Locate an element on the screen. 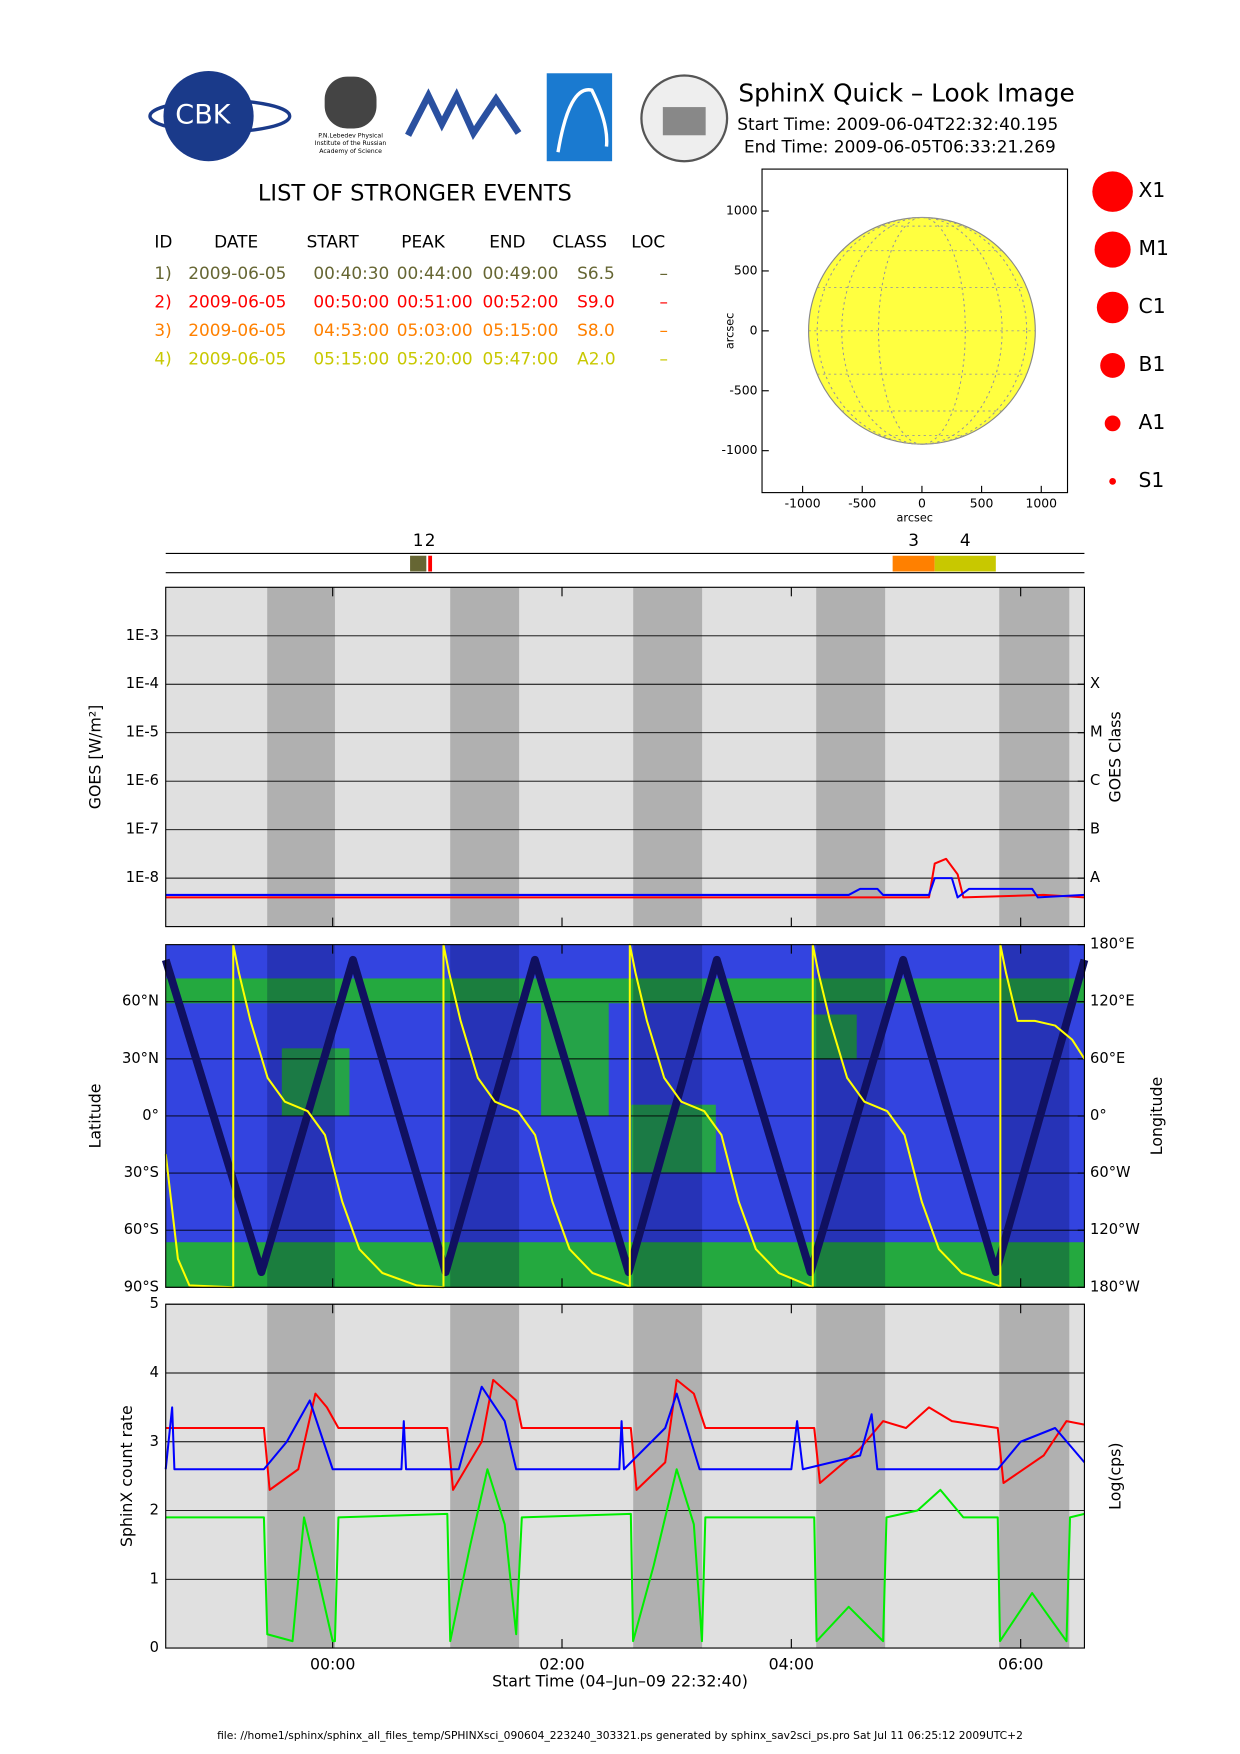 The height and width of the screenshot is (1754, 1240). y2-tick-label: 180°W is located at coordinates (1115, 1286).